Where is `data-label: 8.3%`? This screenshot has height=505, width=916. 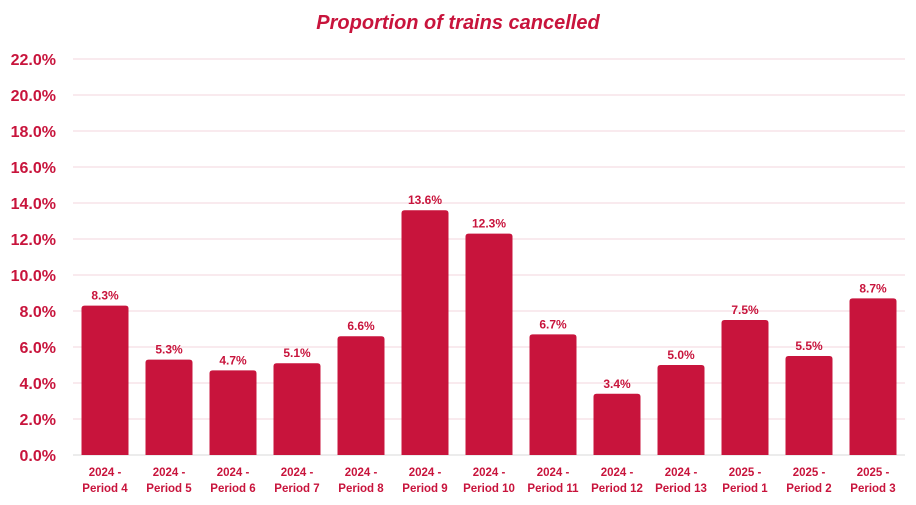 data-label: 8.3% is located at coordinates (105, 296).